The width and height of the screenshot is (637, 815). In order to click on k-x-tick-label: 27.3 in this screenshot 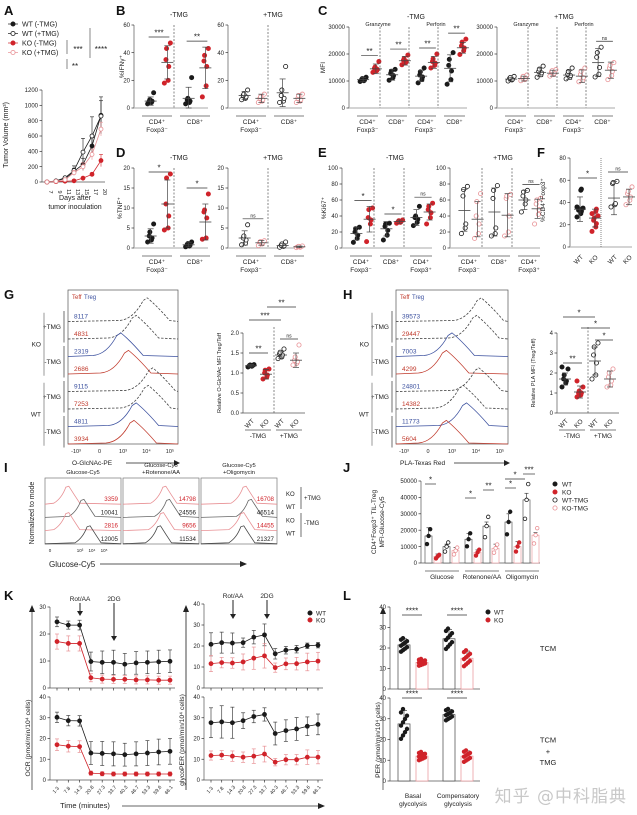, I will do `click(253, 790)`.